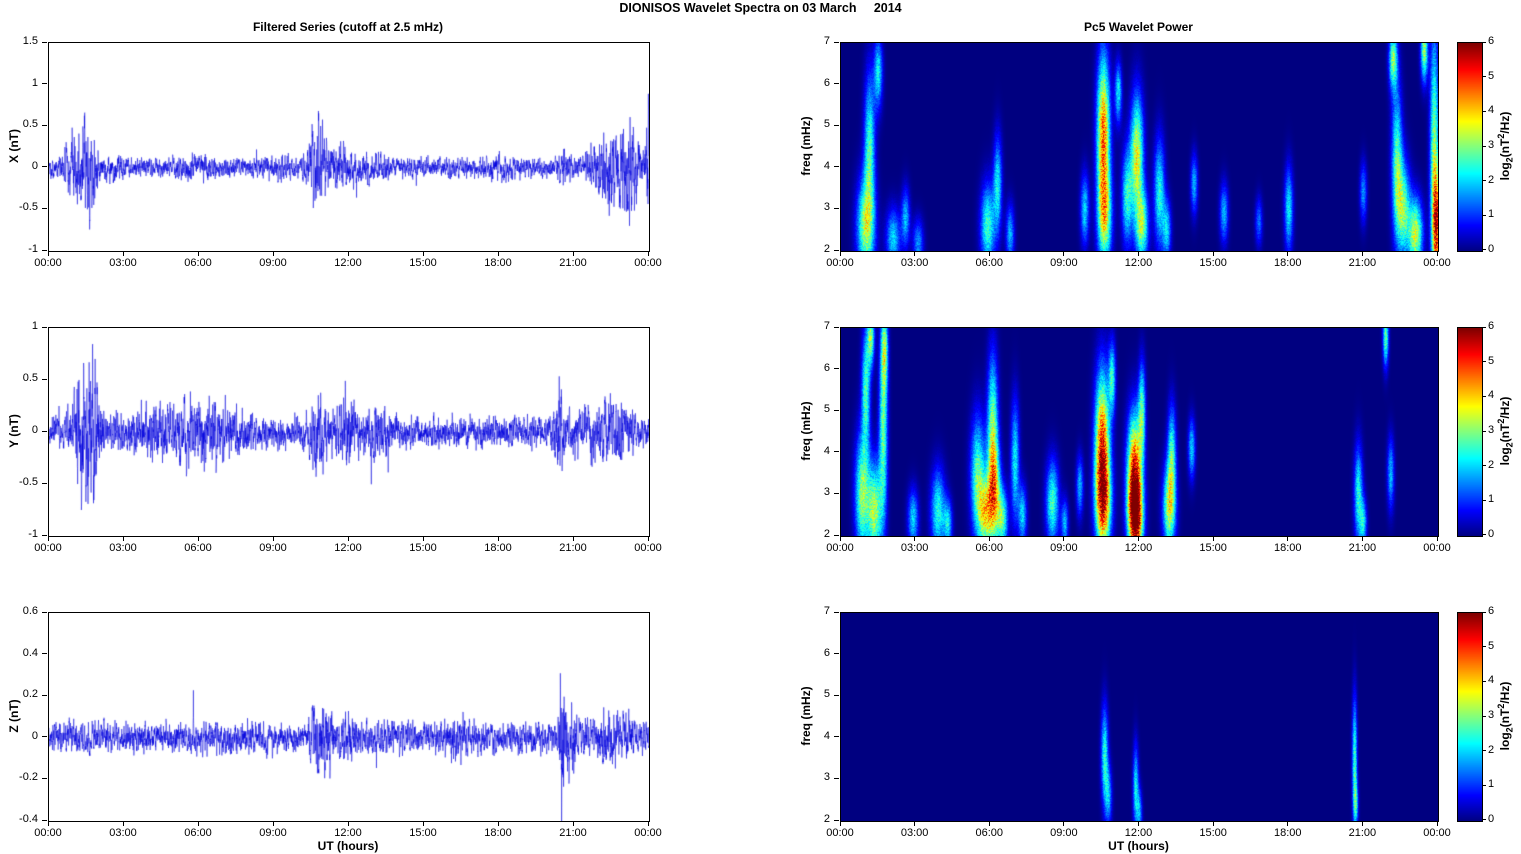  What do you see at coordinates (806, 431) in the screenshot?
I see `freq-axis-label: freq (mHz)` at bounding box center [806, 431].